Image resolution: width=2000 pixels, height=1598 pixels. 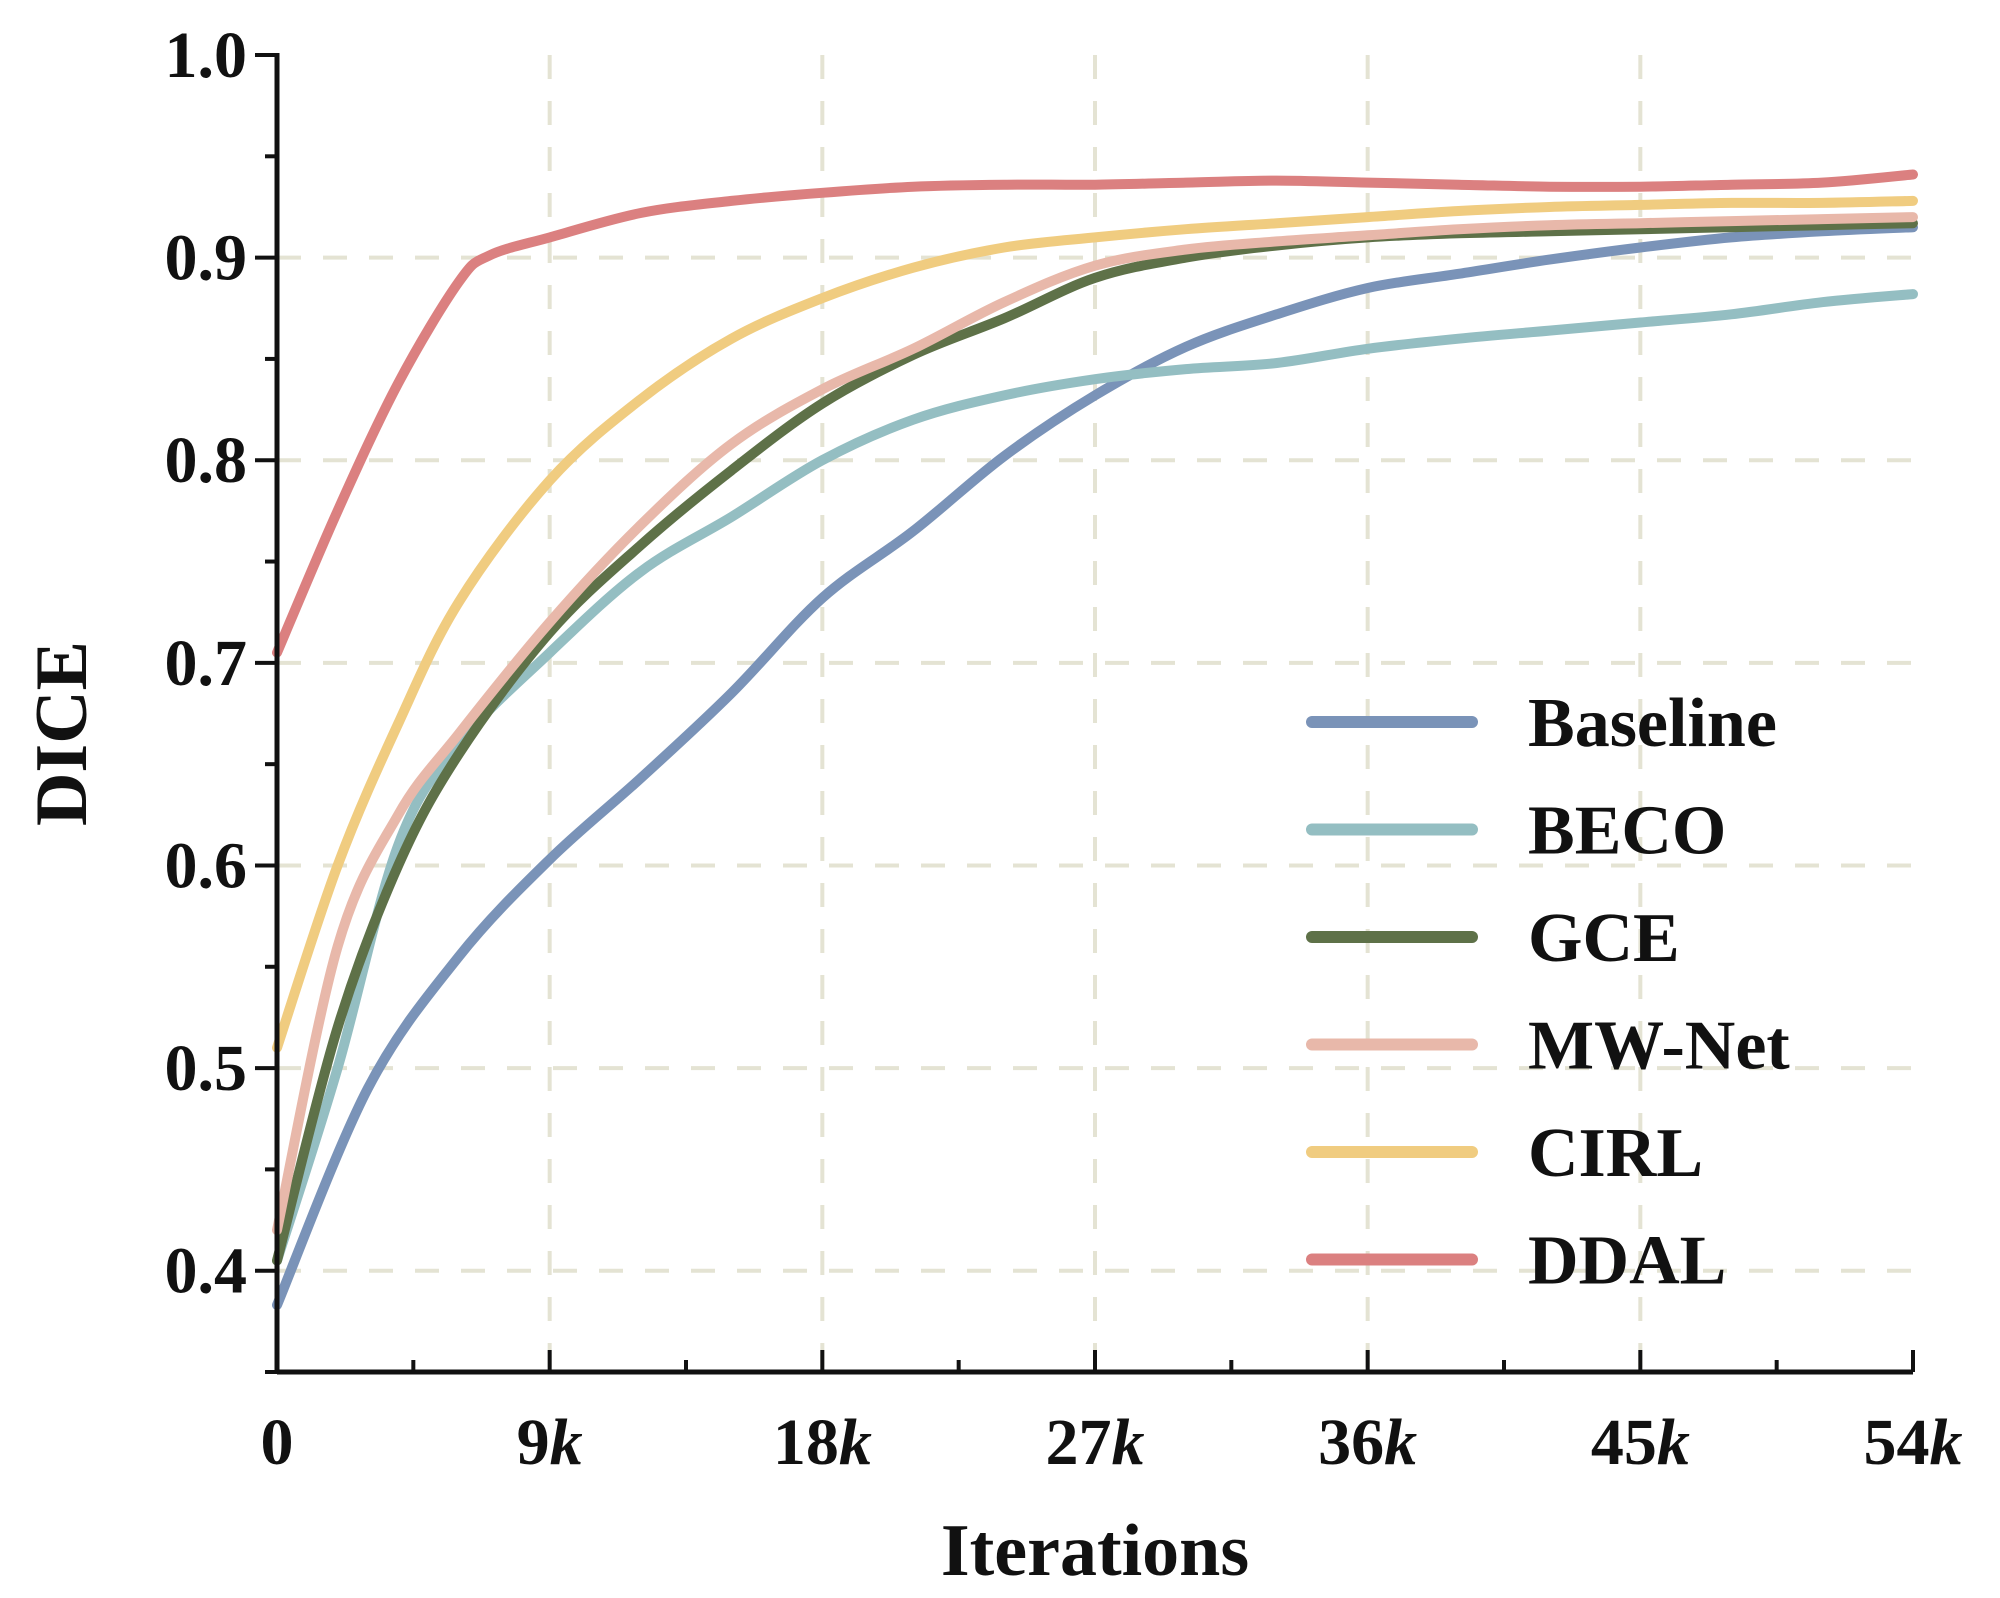 I want to click on x-tick-label-4: 36k, so click(x=1367, y=1442).